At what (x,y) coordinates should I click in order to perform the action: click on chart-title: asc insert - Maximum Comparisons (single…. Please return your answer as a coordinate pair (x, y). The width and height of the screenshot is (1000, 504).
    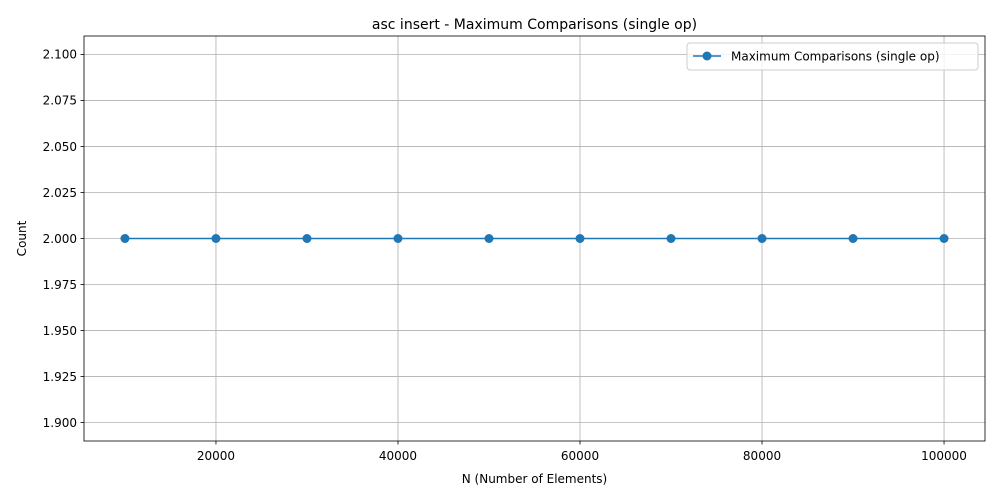
    Looking at the image, I should click on (534, 25).